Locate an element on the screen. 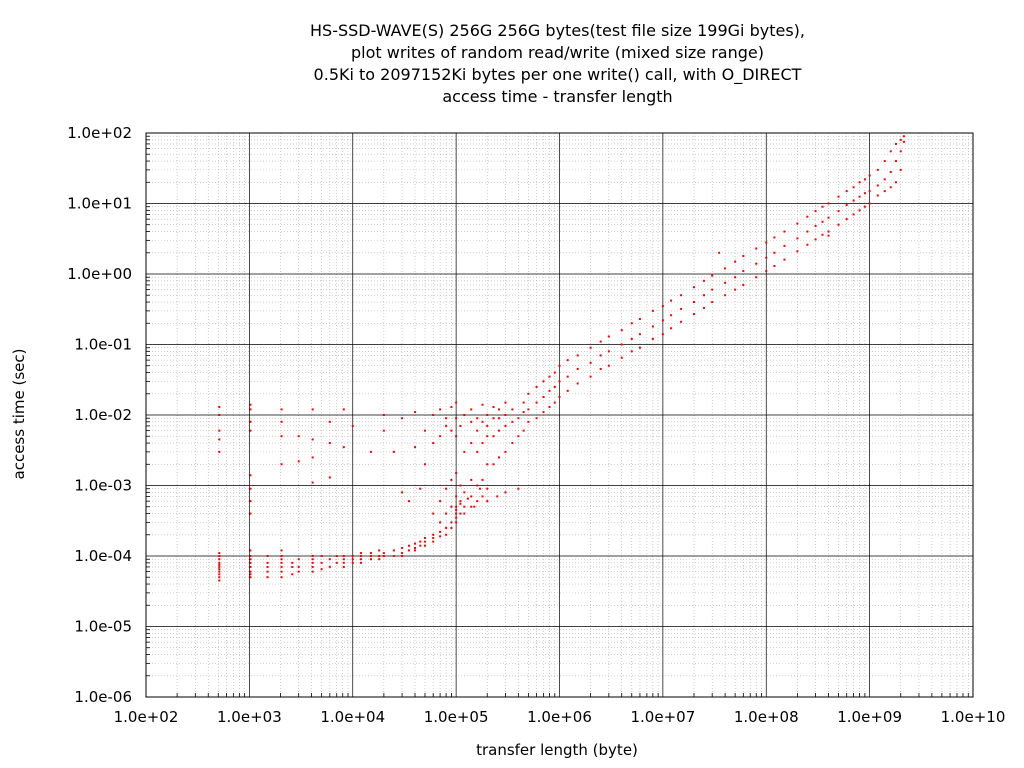 The height and width of the screenshot is (768, 1024). x-tick-label: 1.0e+08 is located at coordinates (766, 717).